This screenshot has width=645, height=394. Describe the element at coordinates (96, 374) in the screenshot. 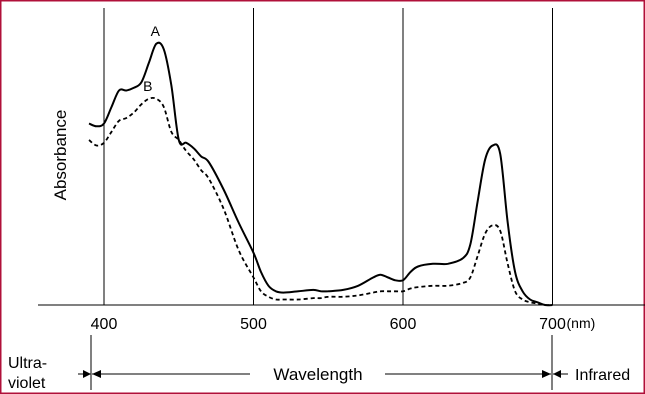

I see `wavelength-arrow-left-head` at that location.